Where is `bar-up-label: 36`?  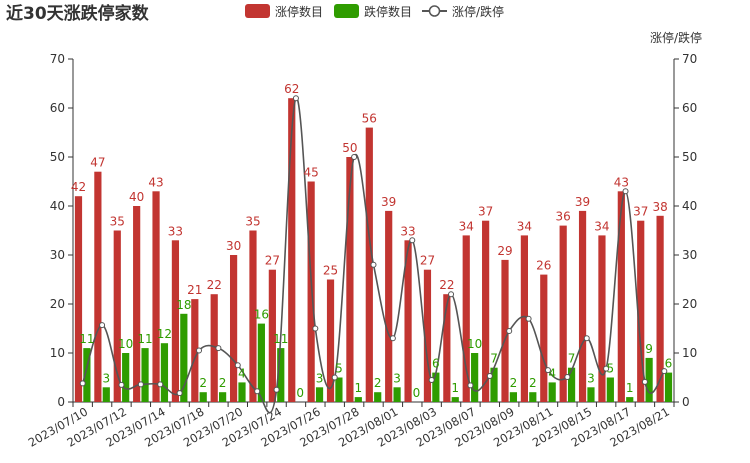
bar-up-label: 36 is located at coordinates (563, 217).